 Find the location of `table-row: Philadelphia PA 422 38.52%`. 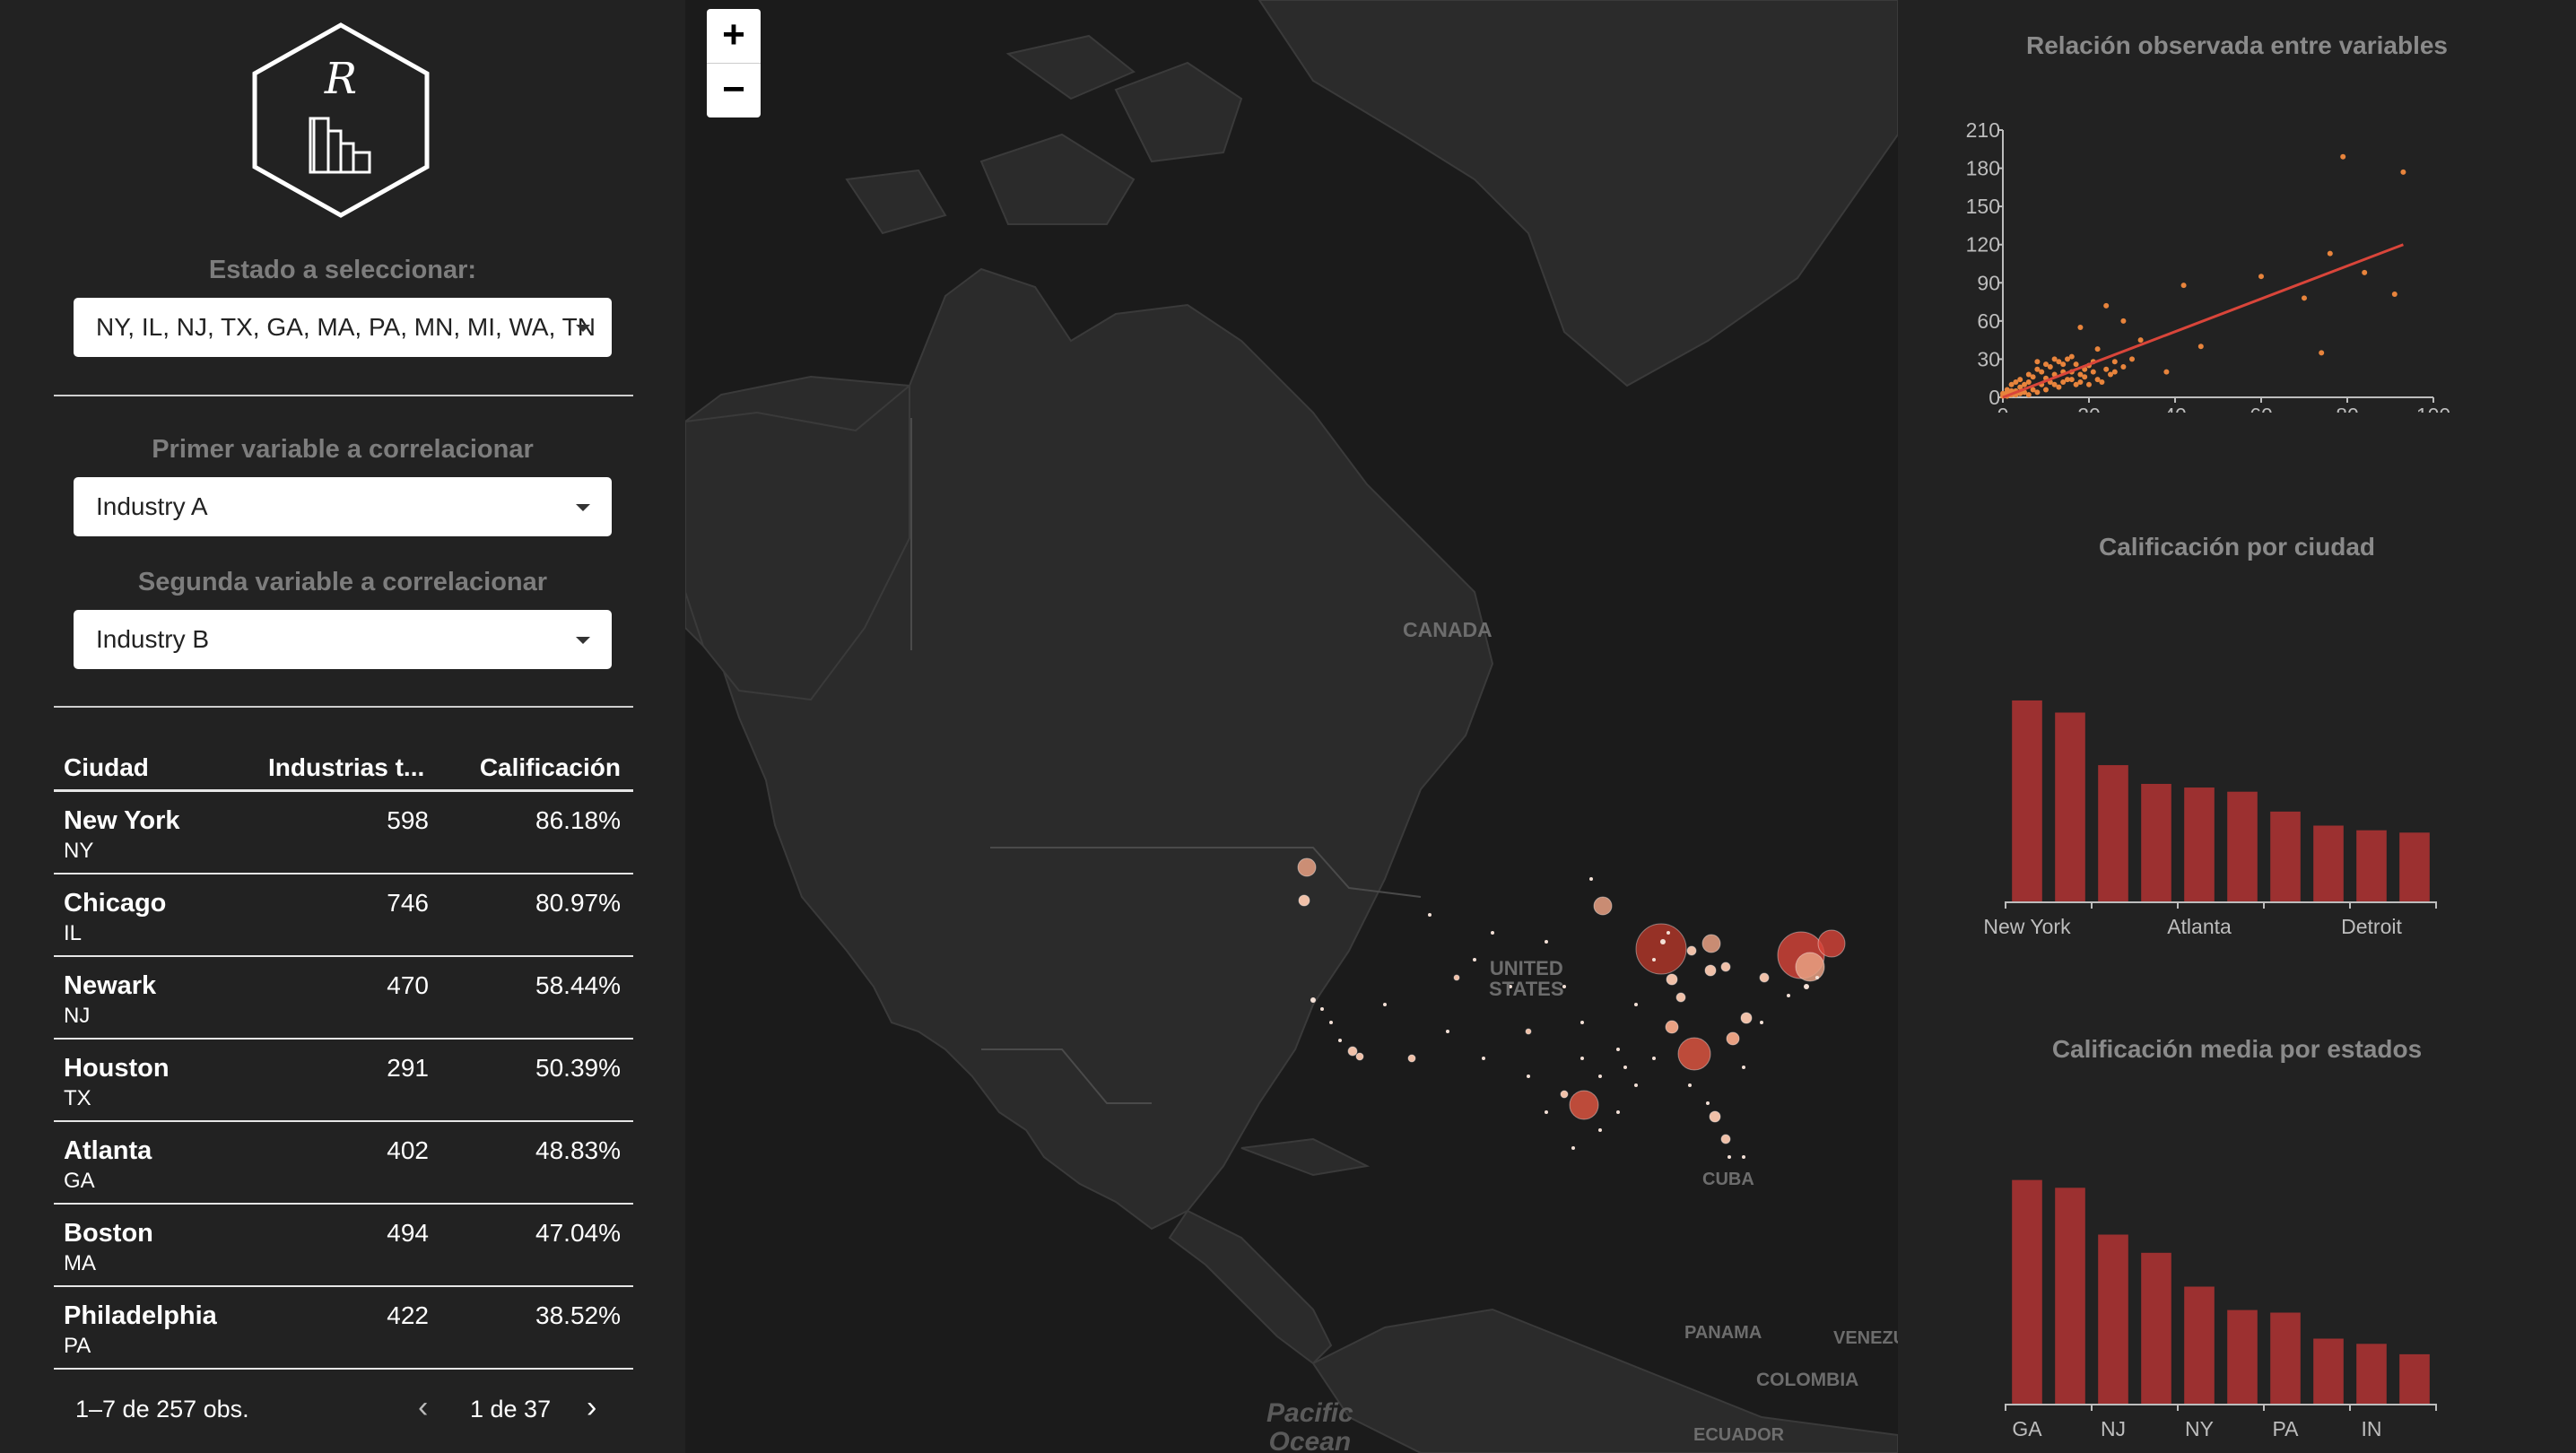

table-row: Philadelphia PA 422 38.52% is located at coordinates (343, 1328).